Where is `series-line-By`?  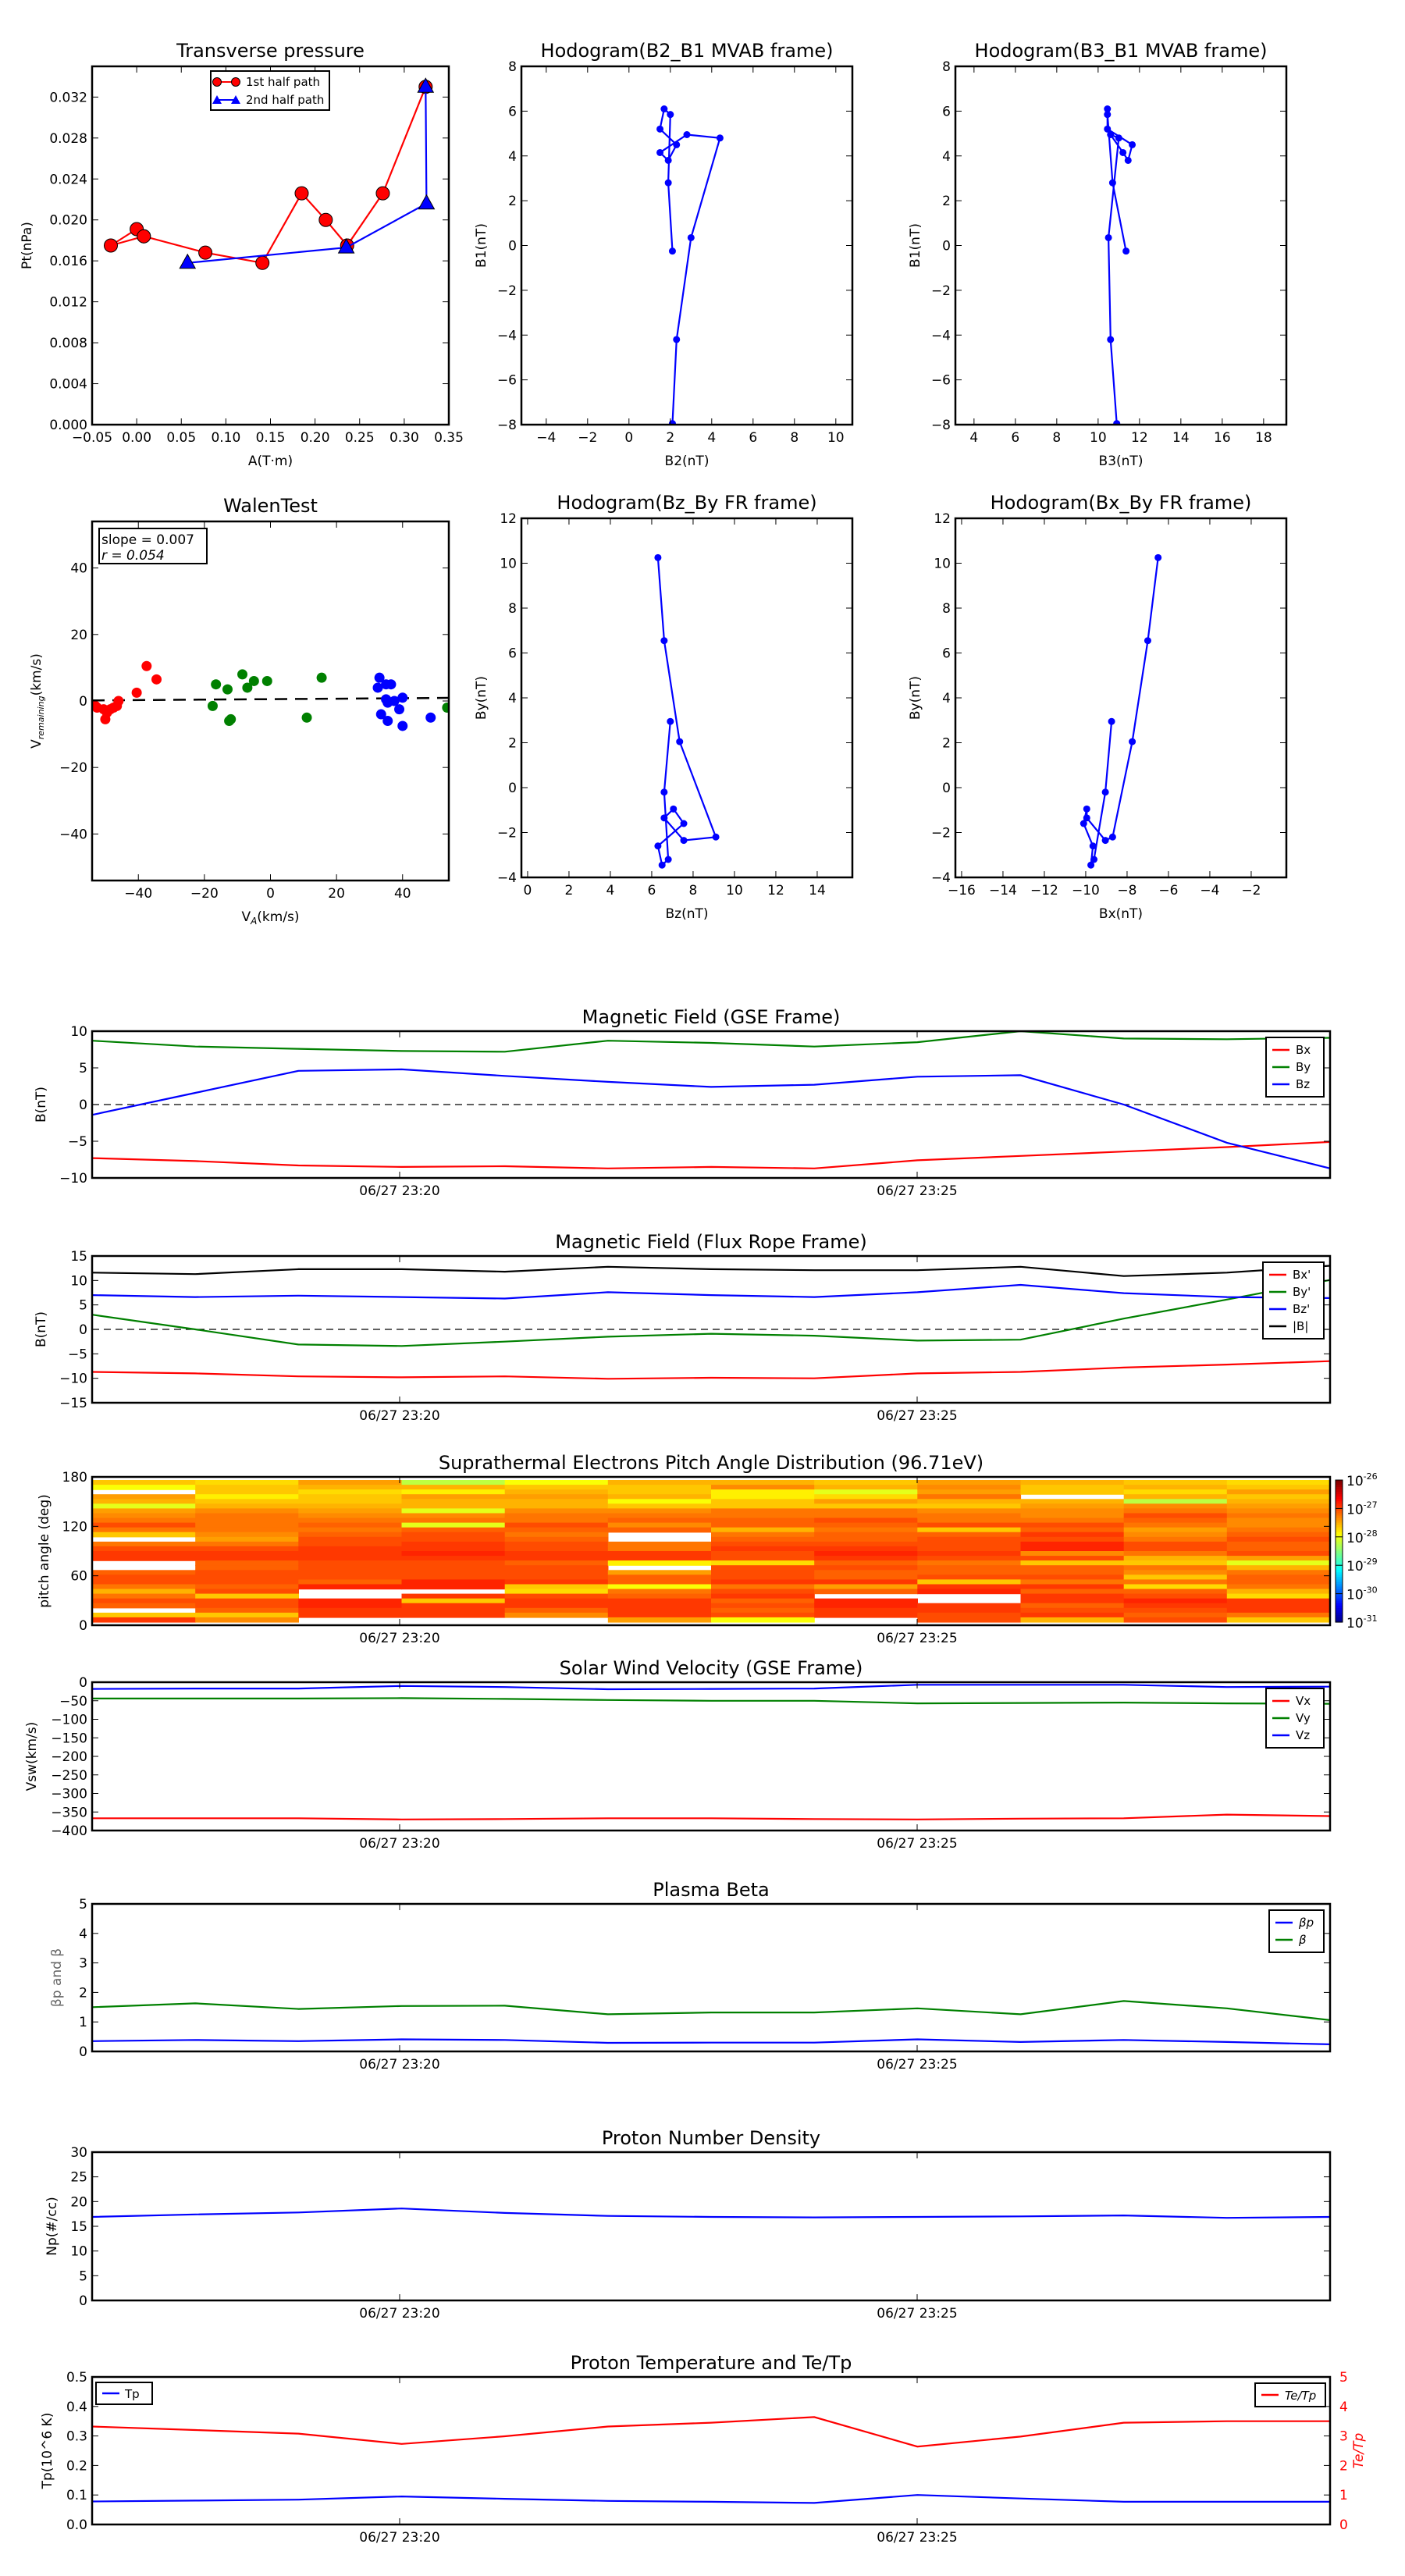
series-line-By is located at coordinates (711, 1042).